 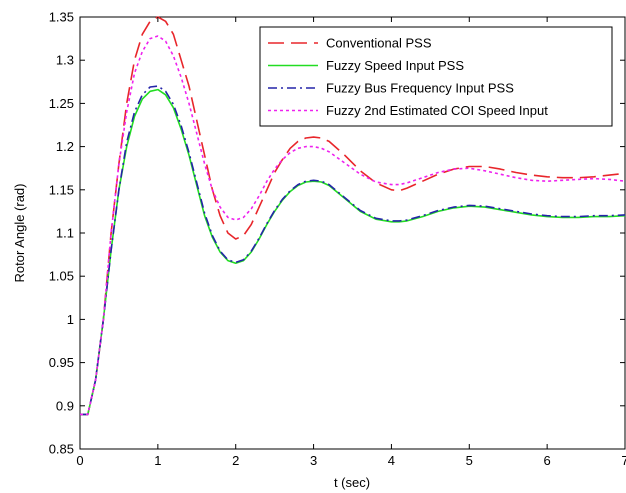 What do you see at coordinates (420, 88) in the screenshot?
I see `legend-label: Fuzzy Bus Frequency Input PSS` at bounding box center [420, 88].